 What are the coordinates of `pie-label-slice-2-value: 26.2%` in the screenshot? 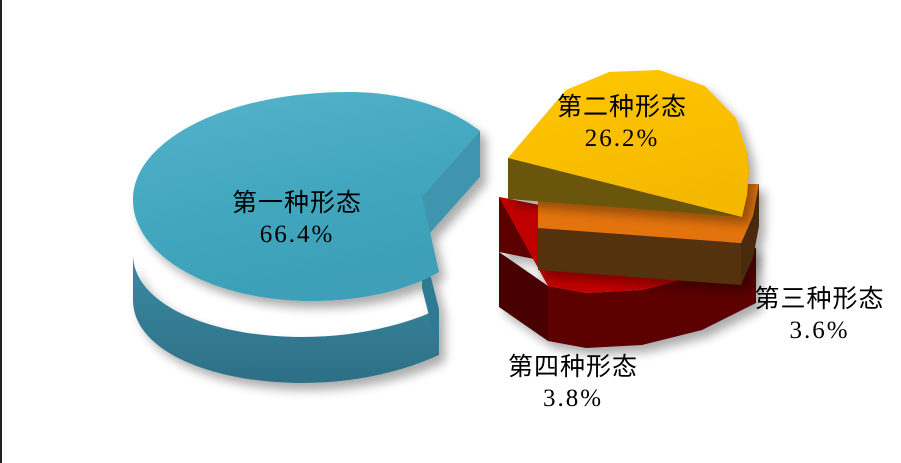 It's located at (622, 138).